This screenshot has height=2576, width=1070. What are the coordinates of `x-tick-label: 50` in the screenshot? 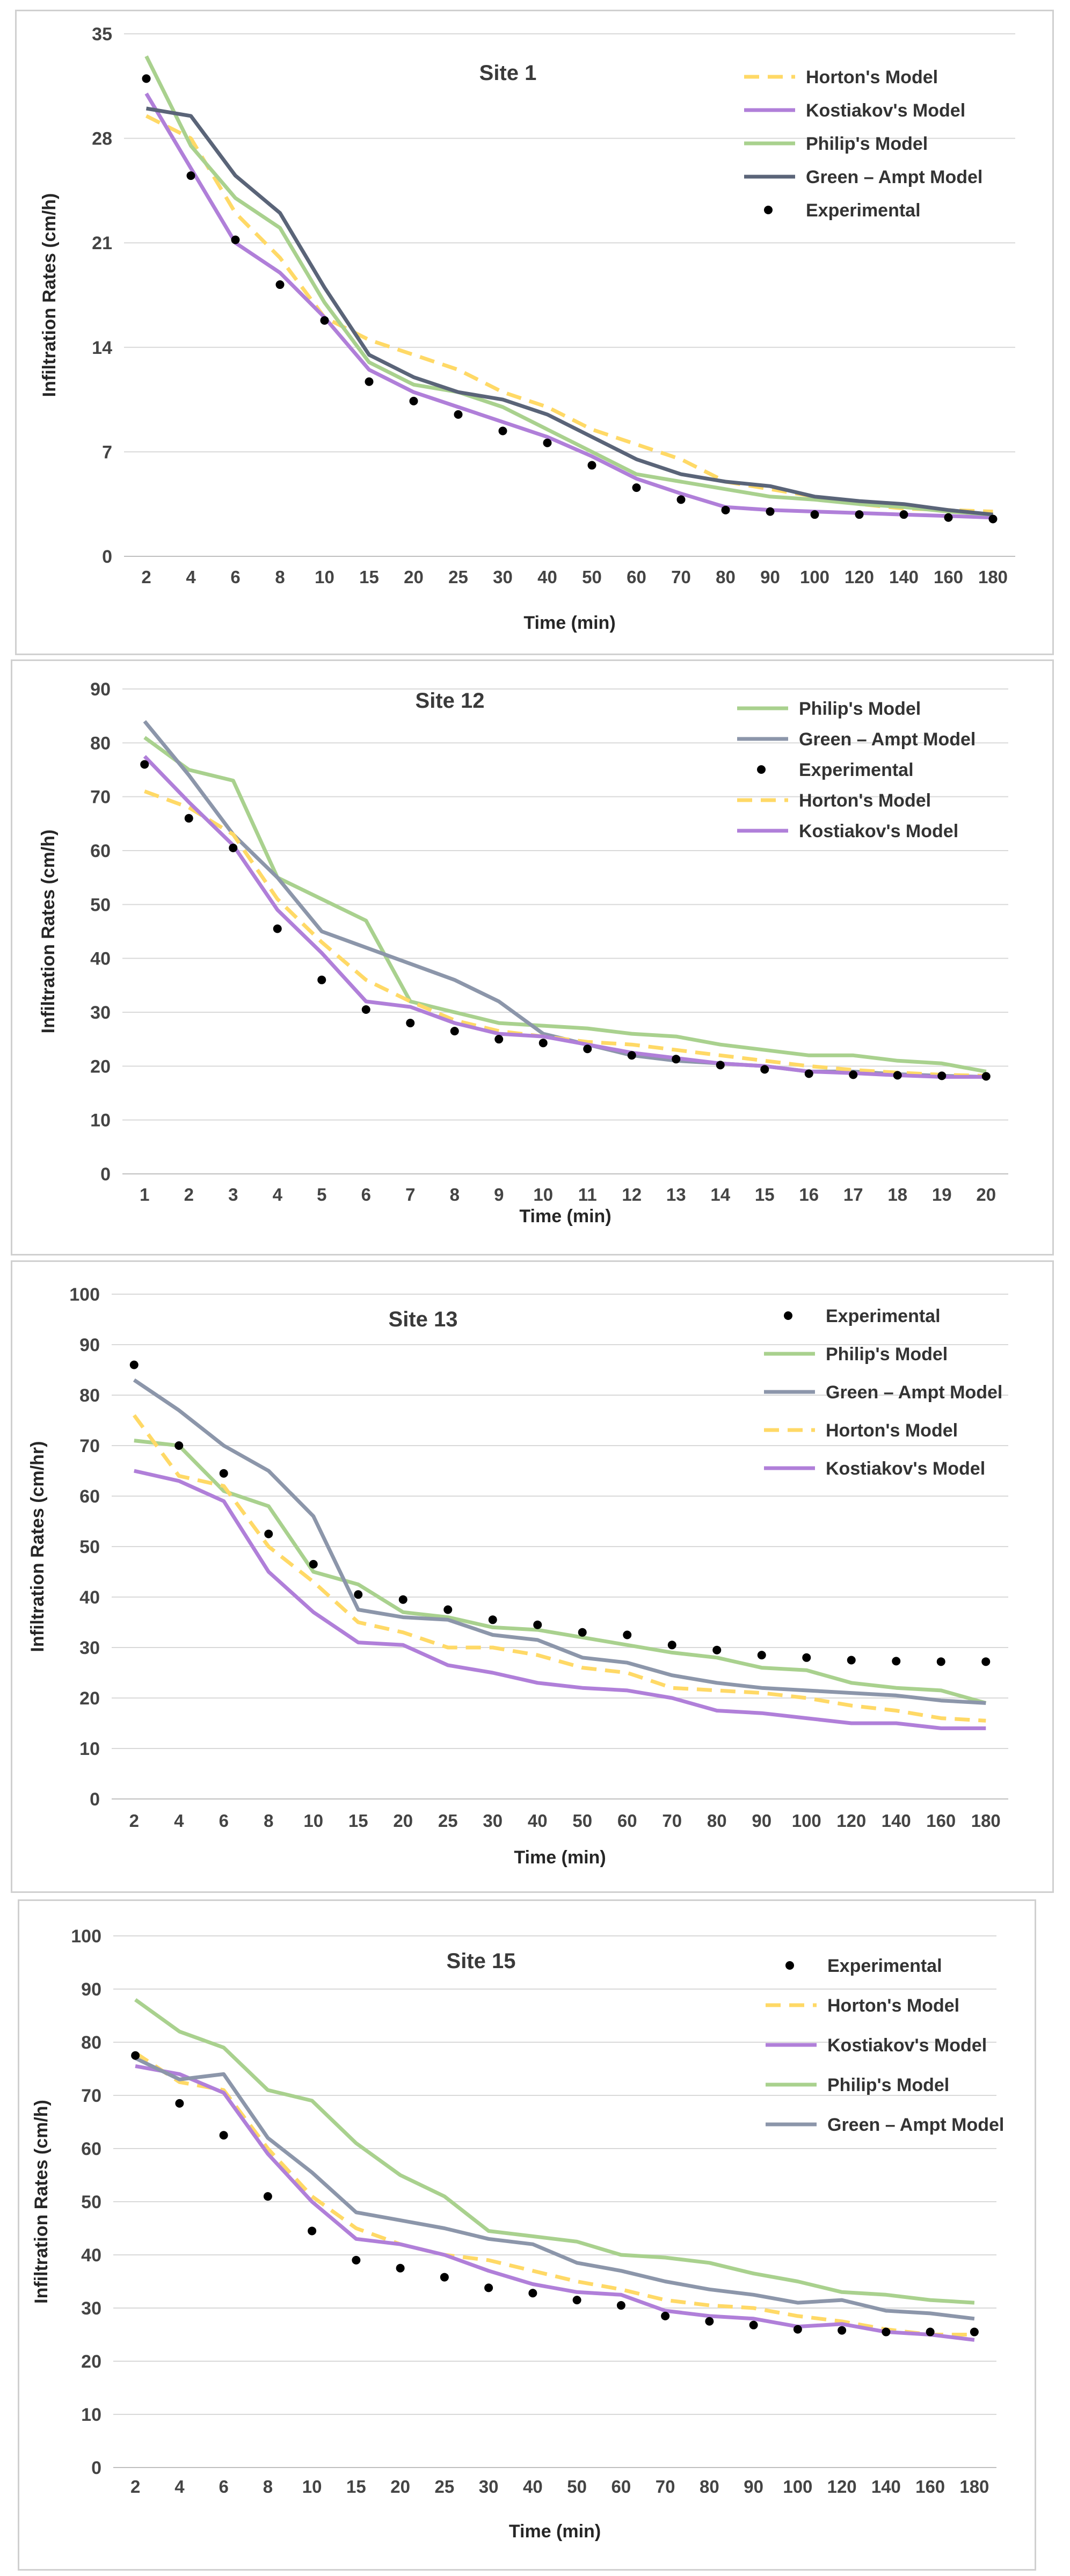 It's located at (577, 2487).